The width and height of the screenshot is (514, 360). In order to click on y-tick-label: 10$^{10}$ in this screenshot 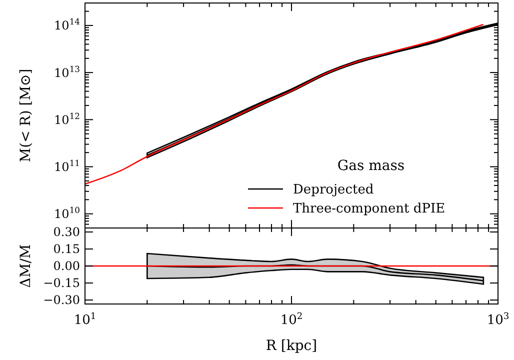, I will do `click(67, 213)`.